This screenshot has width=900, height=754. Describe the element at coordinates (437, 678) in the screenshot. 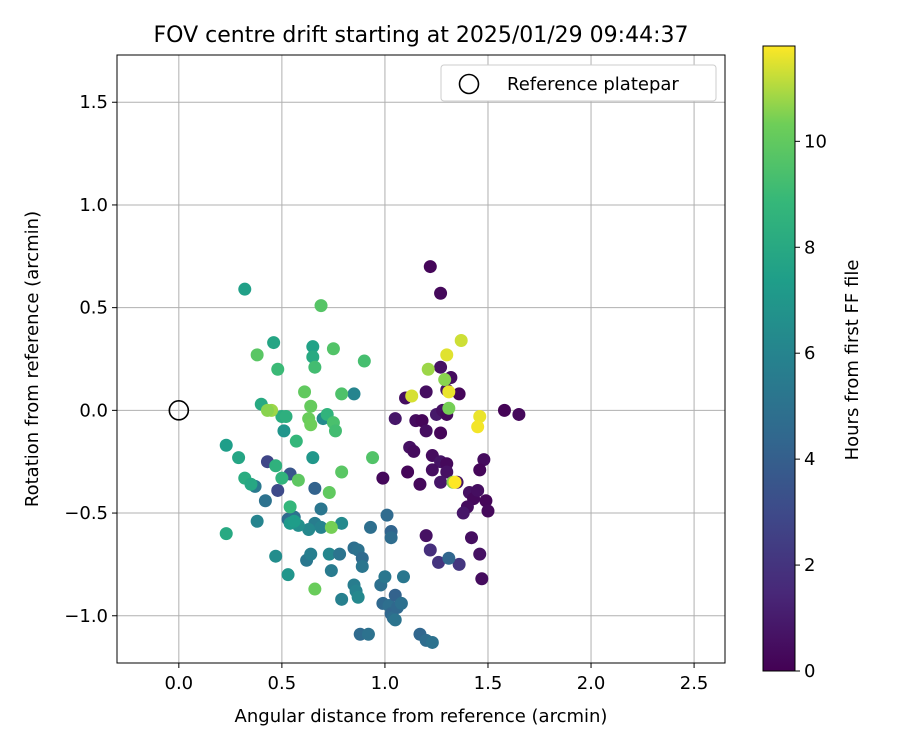

I see `x-ticks: 0.0 0.5 1.0 1.5 2.0 2.5` at that location.